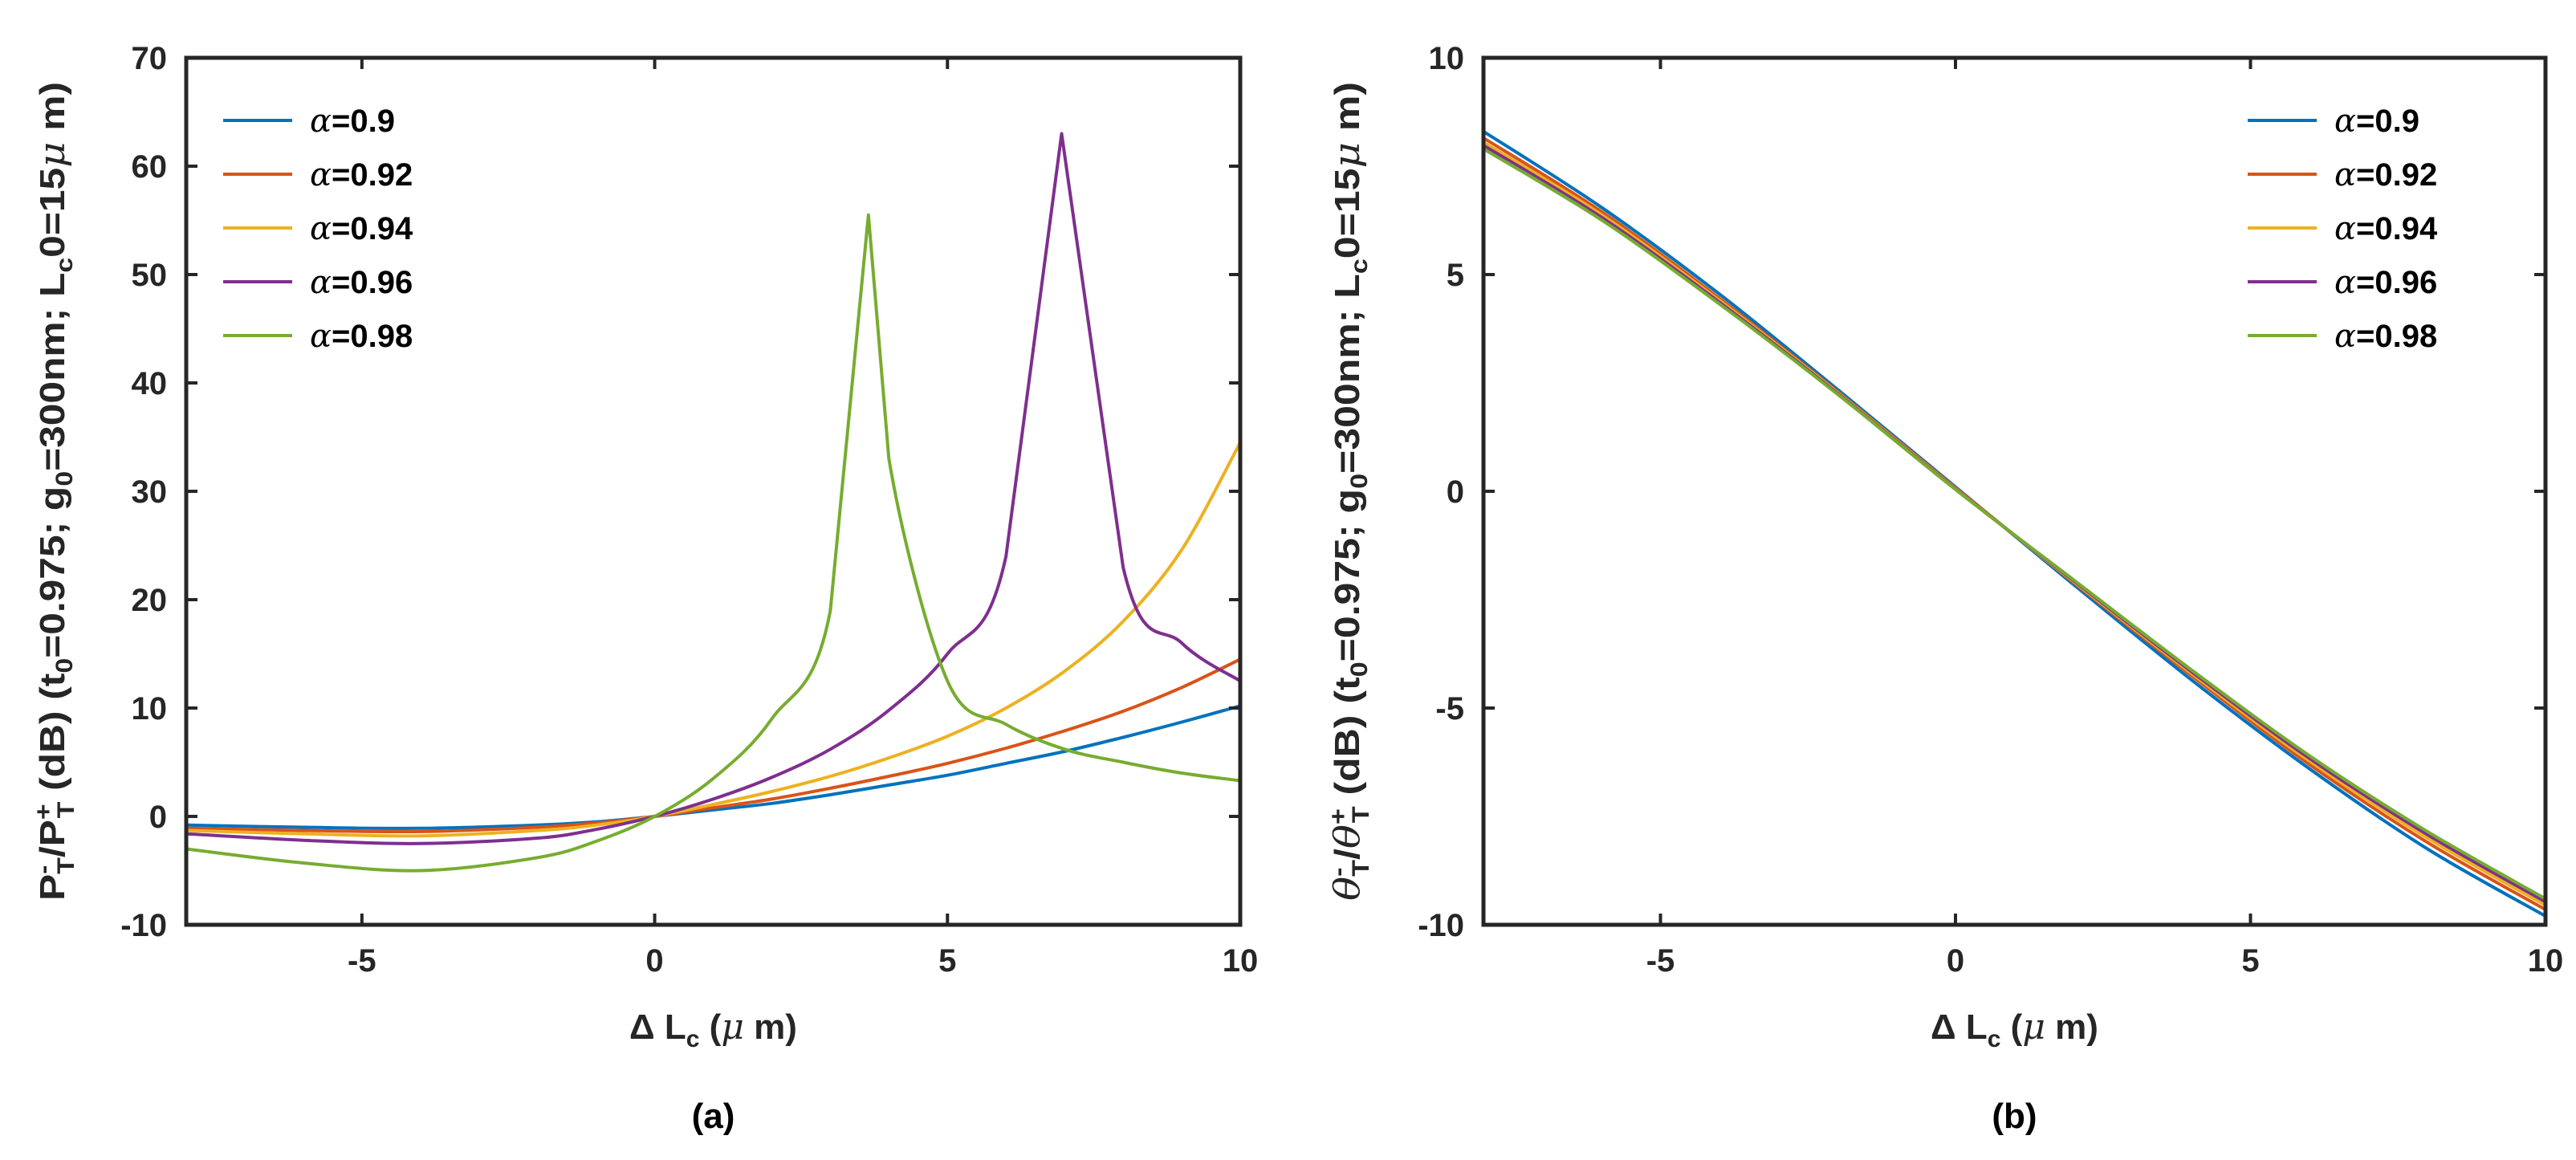 This screenshot has height=1160, width=2576. Describe the element at coordinates (1449, 709) in the screenshot. I see `y-tick-label: -5` at that location.